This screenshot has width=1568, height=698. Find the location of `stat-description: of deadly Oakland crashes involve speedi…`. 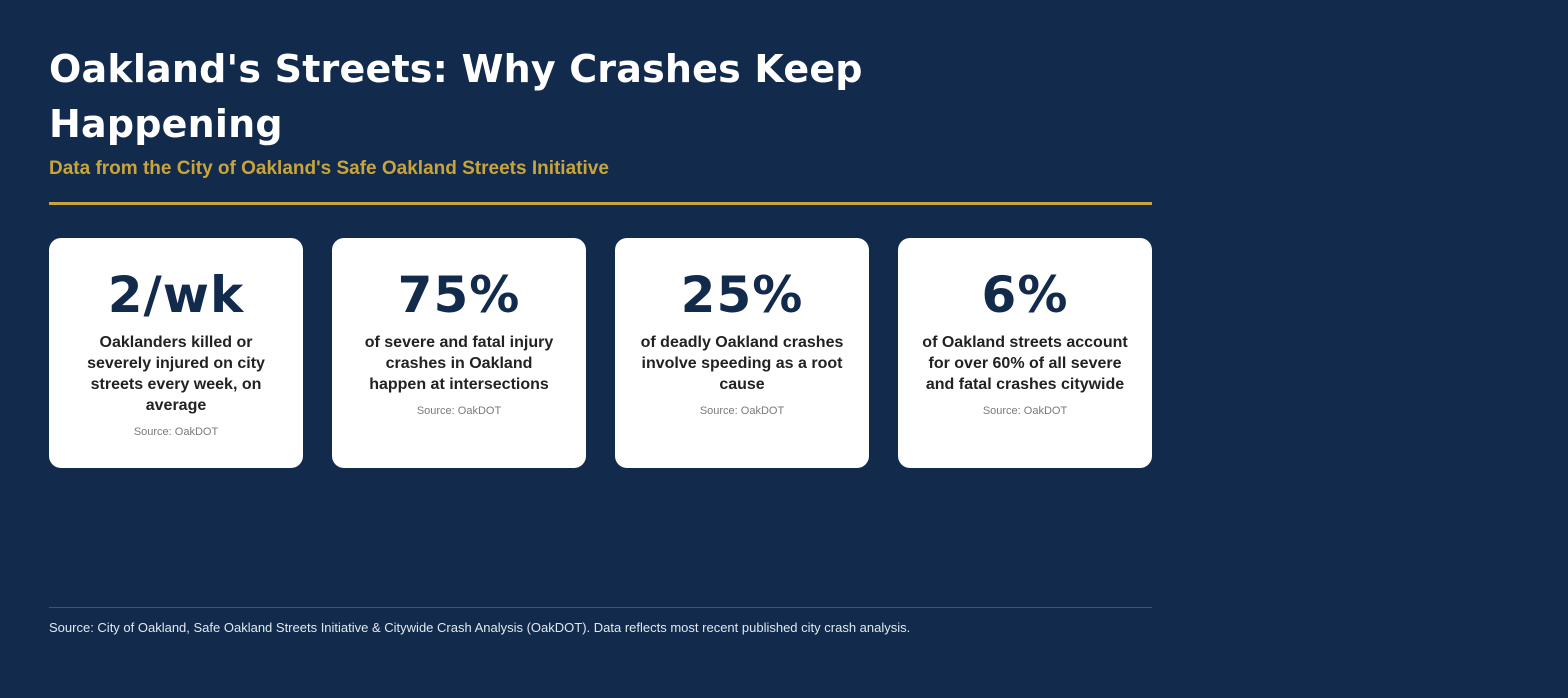

stat-description: of deadly Oakland crashes involve speedi… is located at coordinates (742, 363).